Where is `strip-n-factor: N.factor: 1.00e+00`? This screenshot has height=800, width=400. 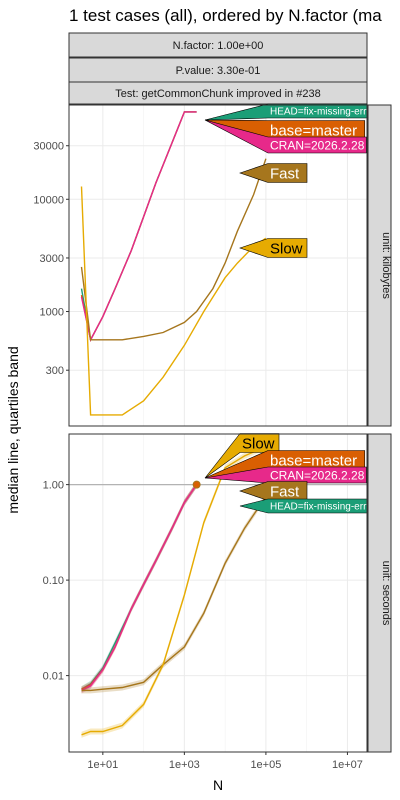 strip-n-factor: N.factor: 1.00e+00 is located at coordinates (218, 46).